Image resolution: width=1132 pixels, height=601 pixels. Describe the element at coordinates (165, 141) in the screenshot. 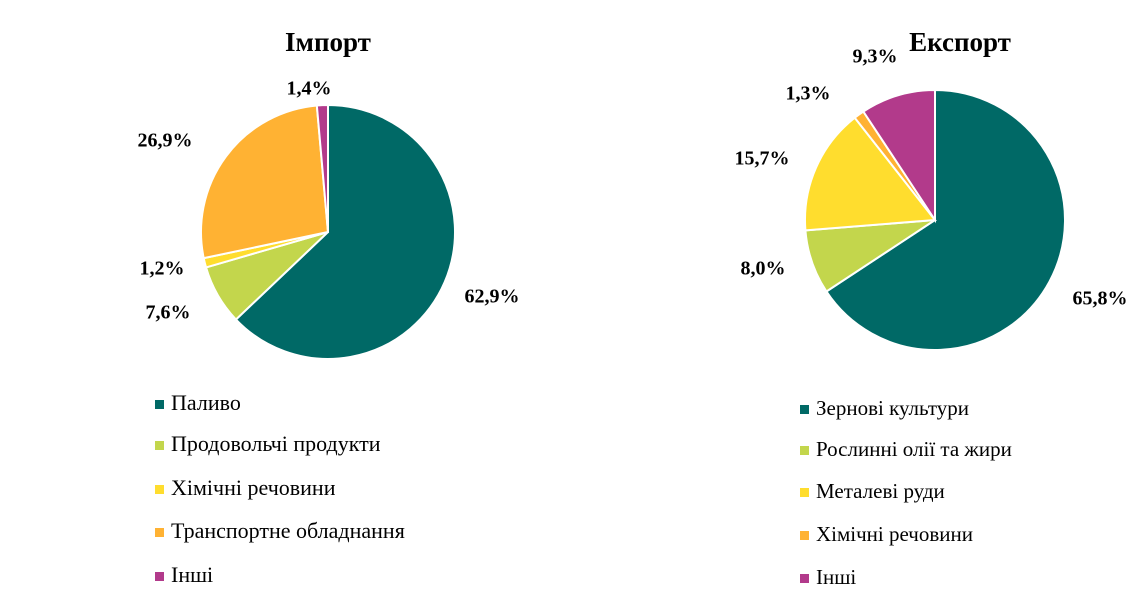

I see `data-label: 26,9%` at that location.